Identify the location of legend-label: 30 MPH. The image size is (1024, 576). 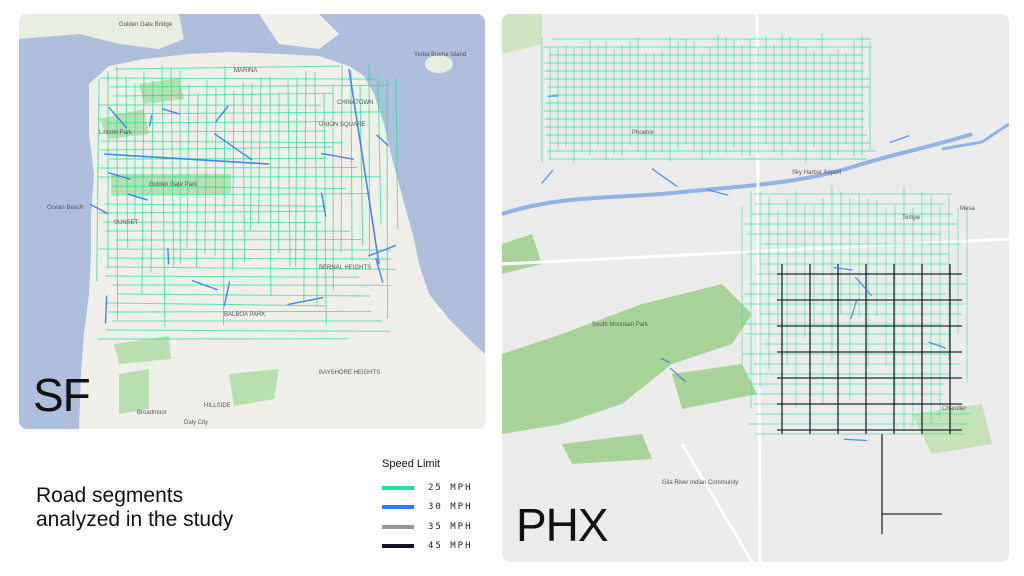
(450, 507).